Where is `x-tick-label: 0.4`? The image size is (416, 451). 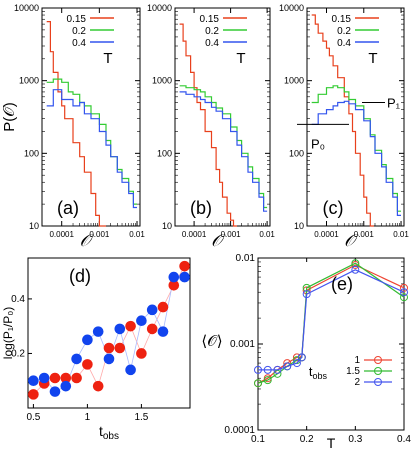
x-tick-label: 0.4 is located at coordinates (404, 439).